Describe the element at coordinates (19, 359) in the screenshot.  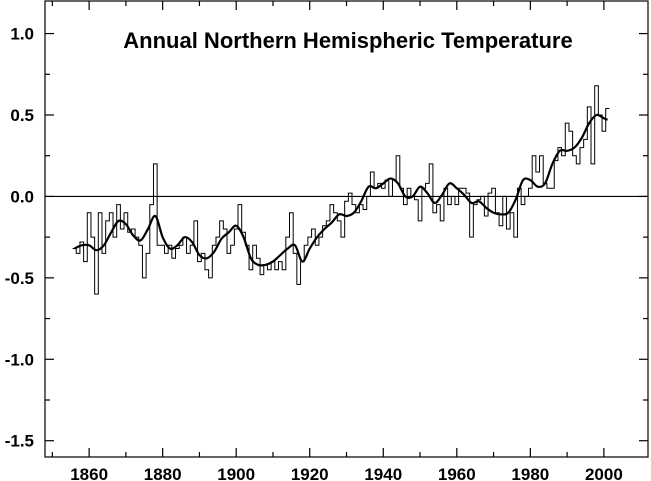
I see `y-tick-label: -1.0` at that location.